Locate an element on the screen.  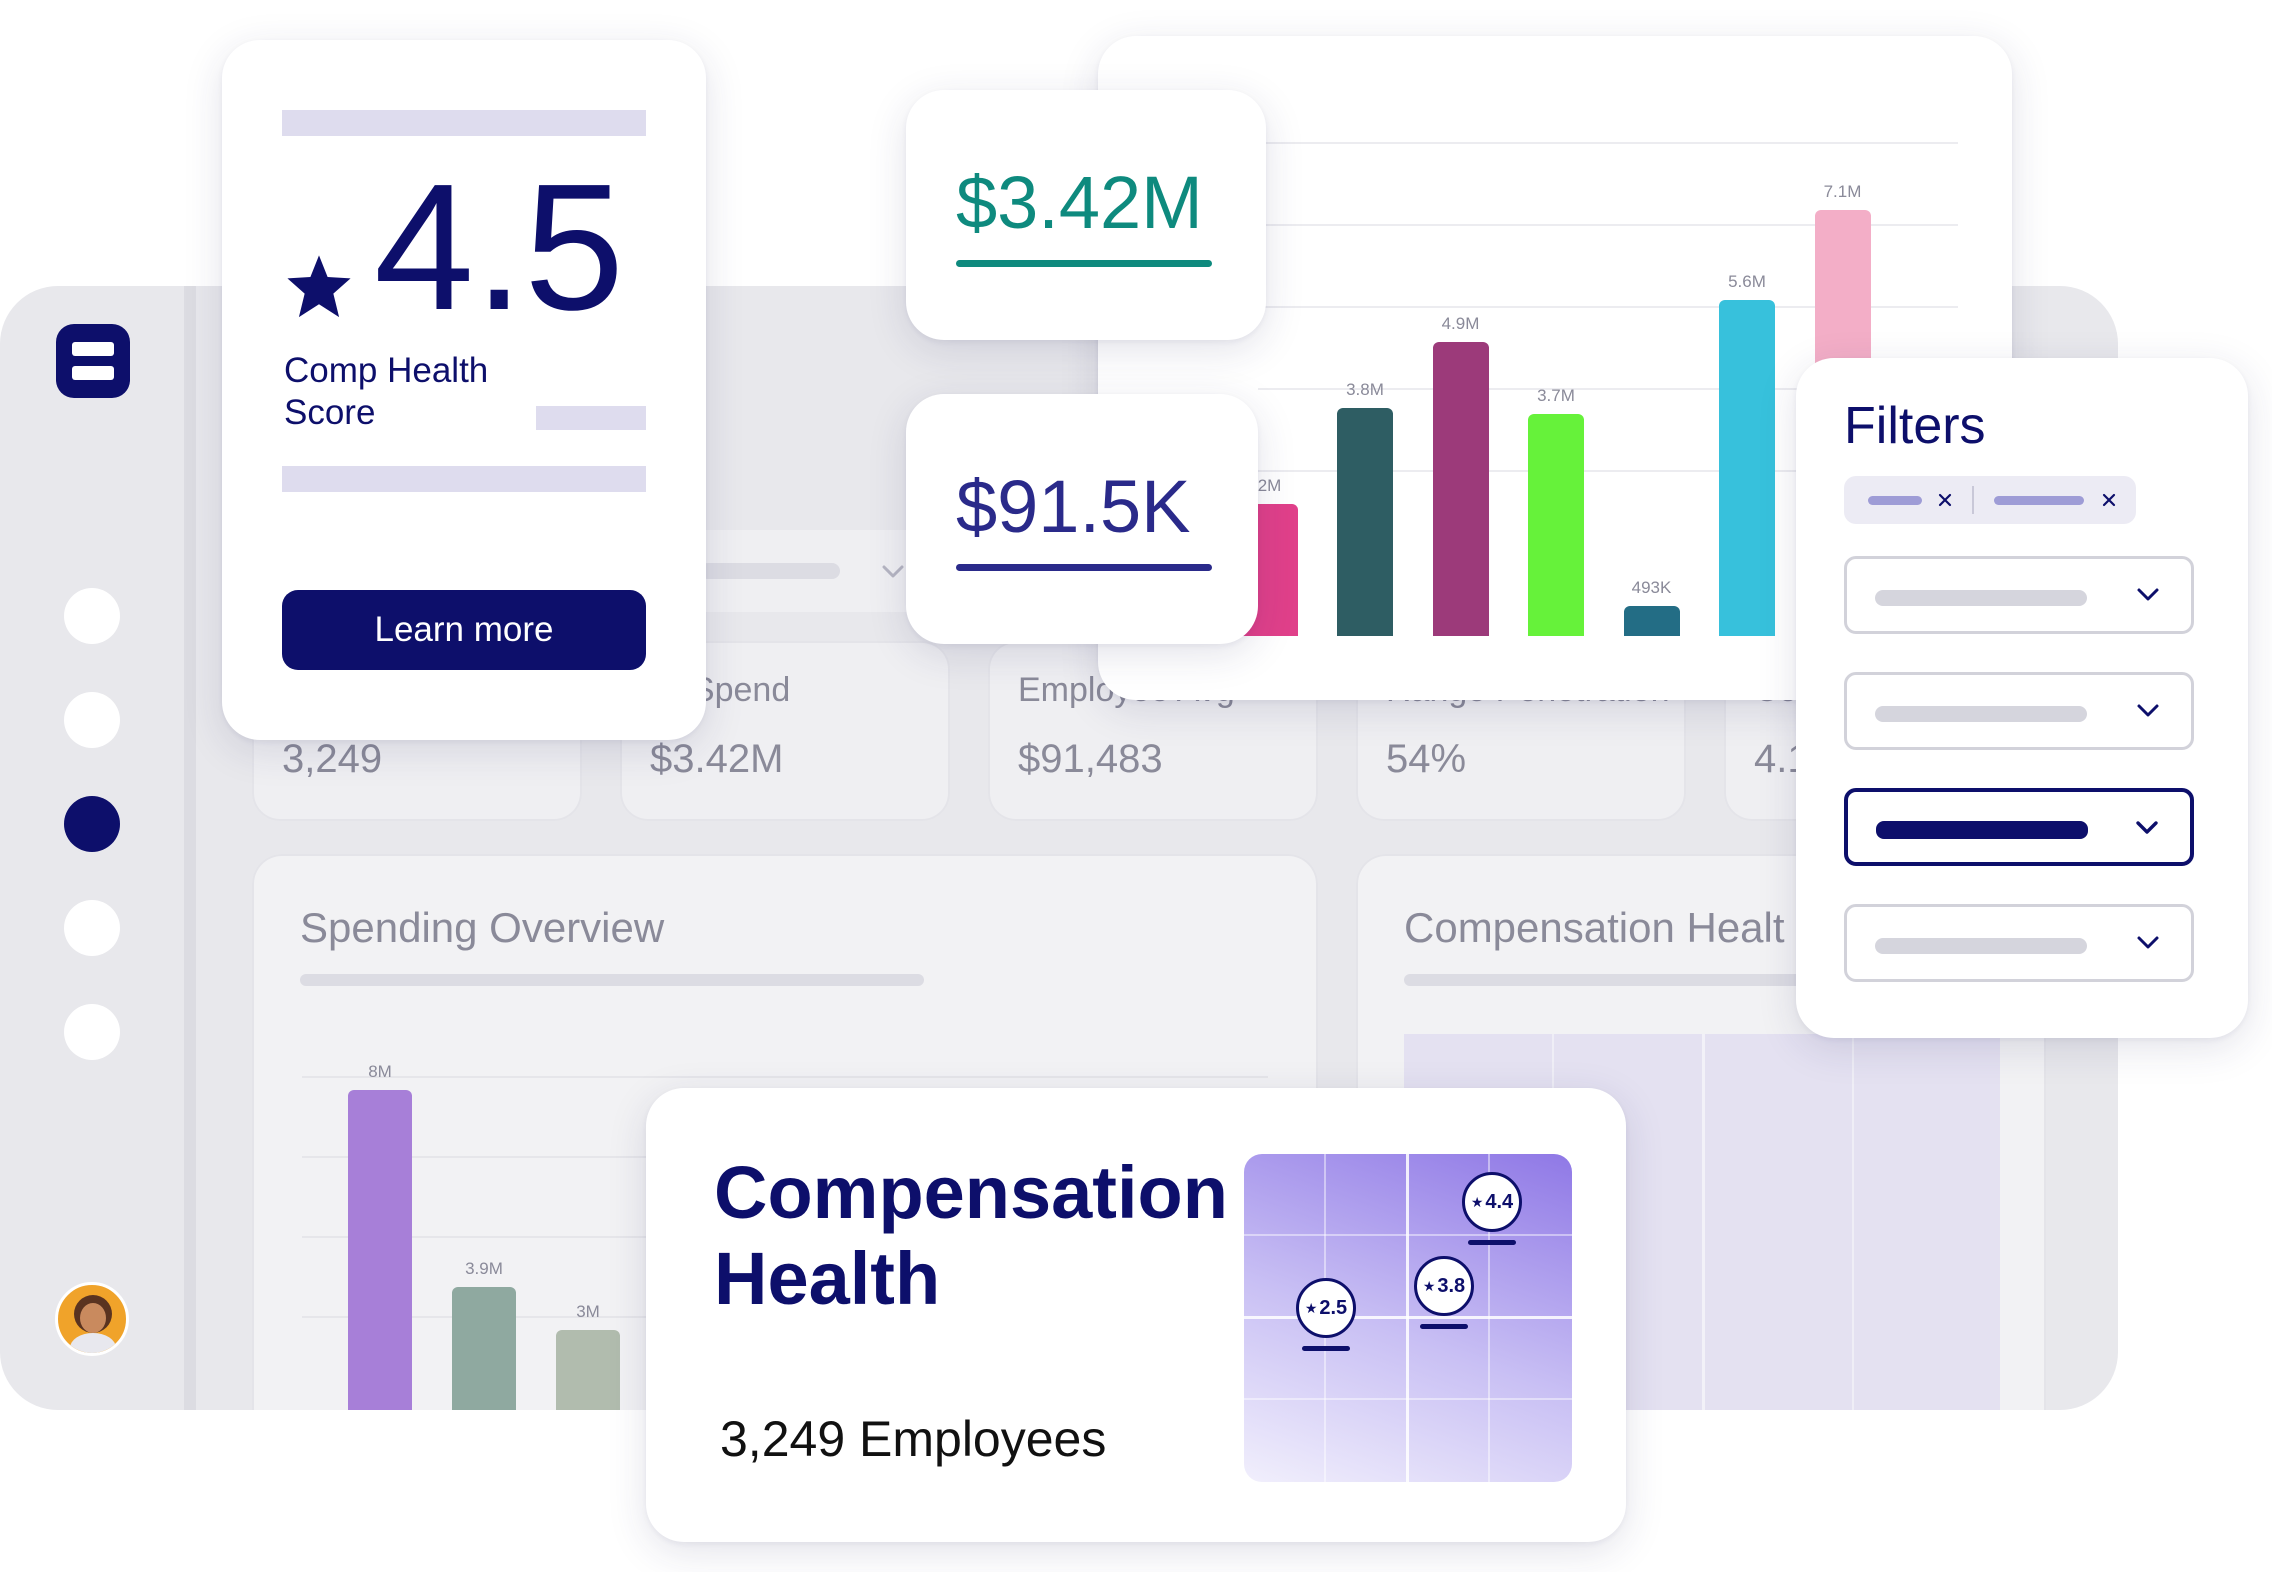
score-label: Comp Health Score is located at coordinates (386, 392).